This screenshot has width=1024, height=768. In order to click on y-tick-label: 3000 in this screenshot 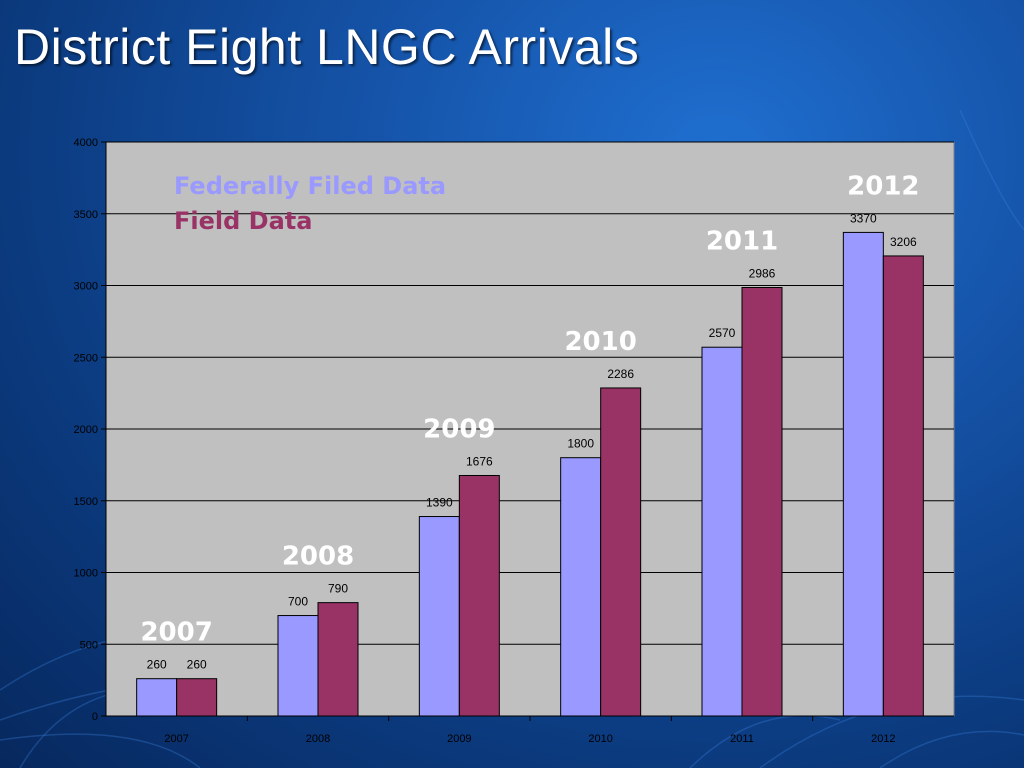, I will do `click(86, 287)`.